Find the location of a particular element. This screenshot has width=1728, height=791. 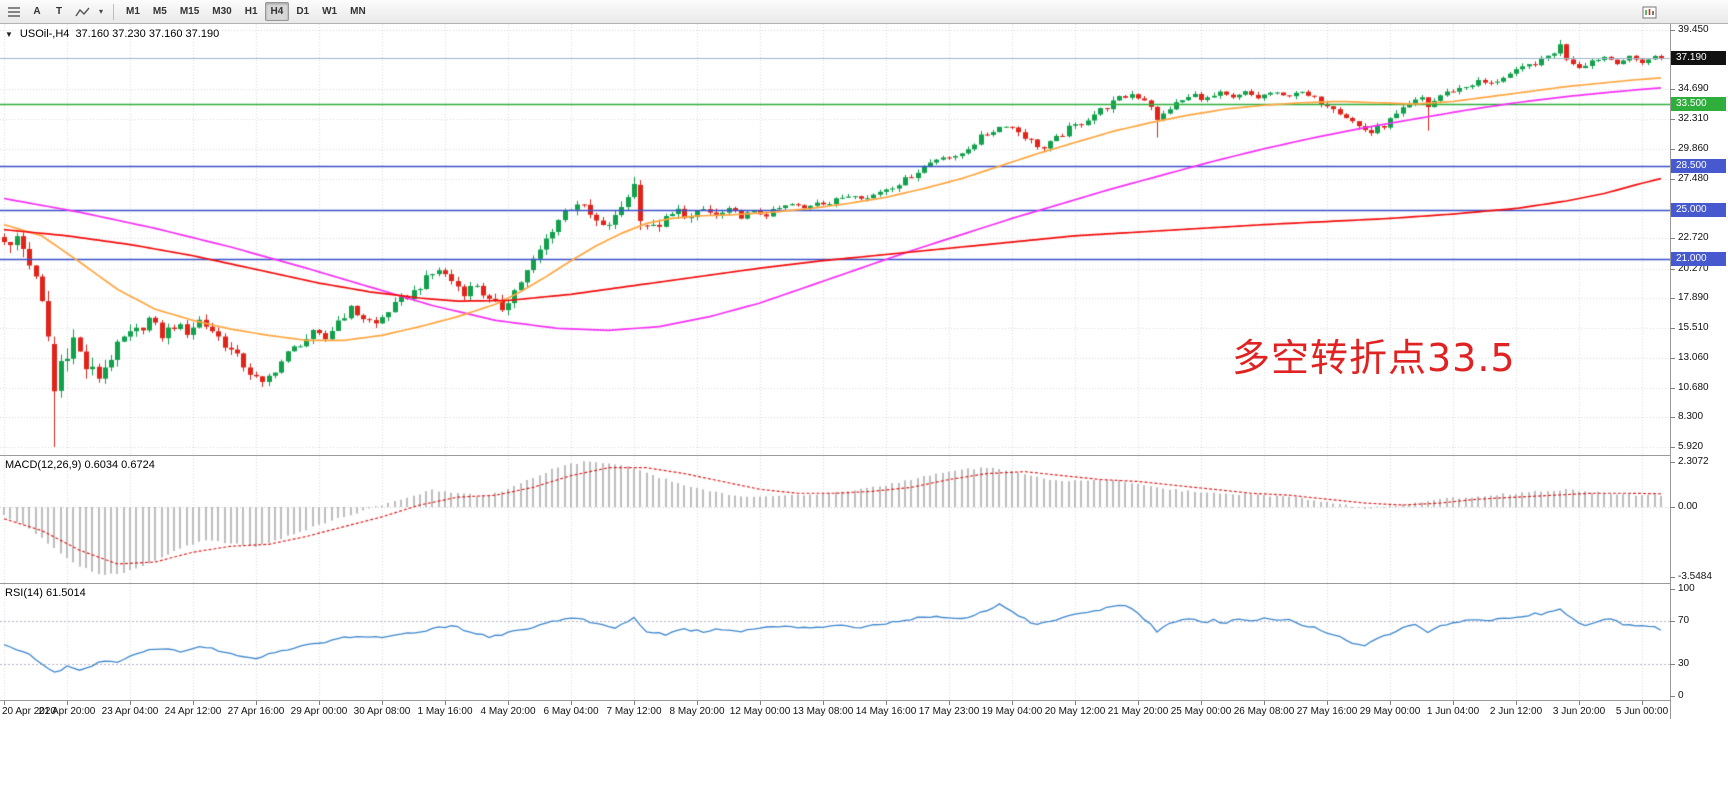

time-axis-label: 27 Apr 16:00 is located at coordinates (256, 711).